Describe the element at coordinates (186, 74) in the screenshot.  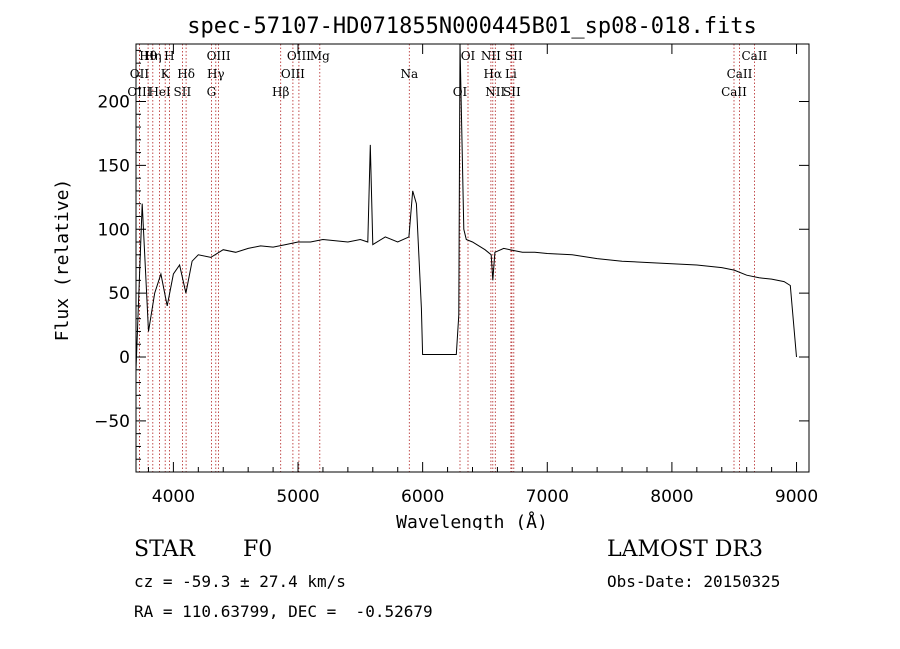
I see `line-marker-label-7: Hδ` at that location.